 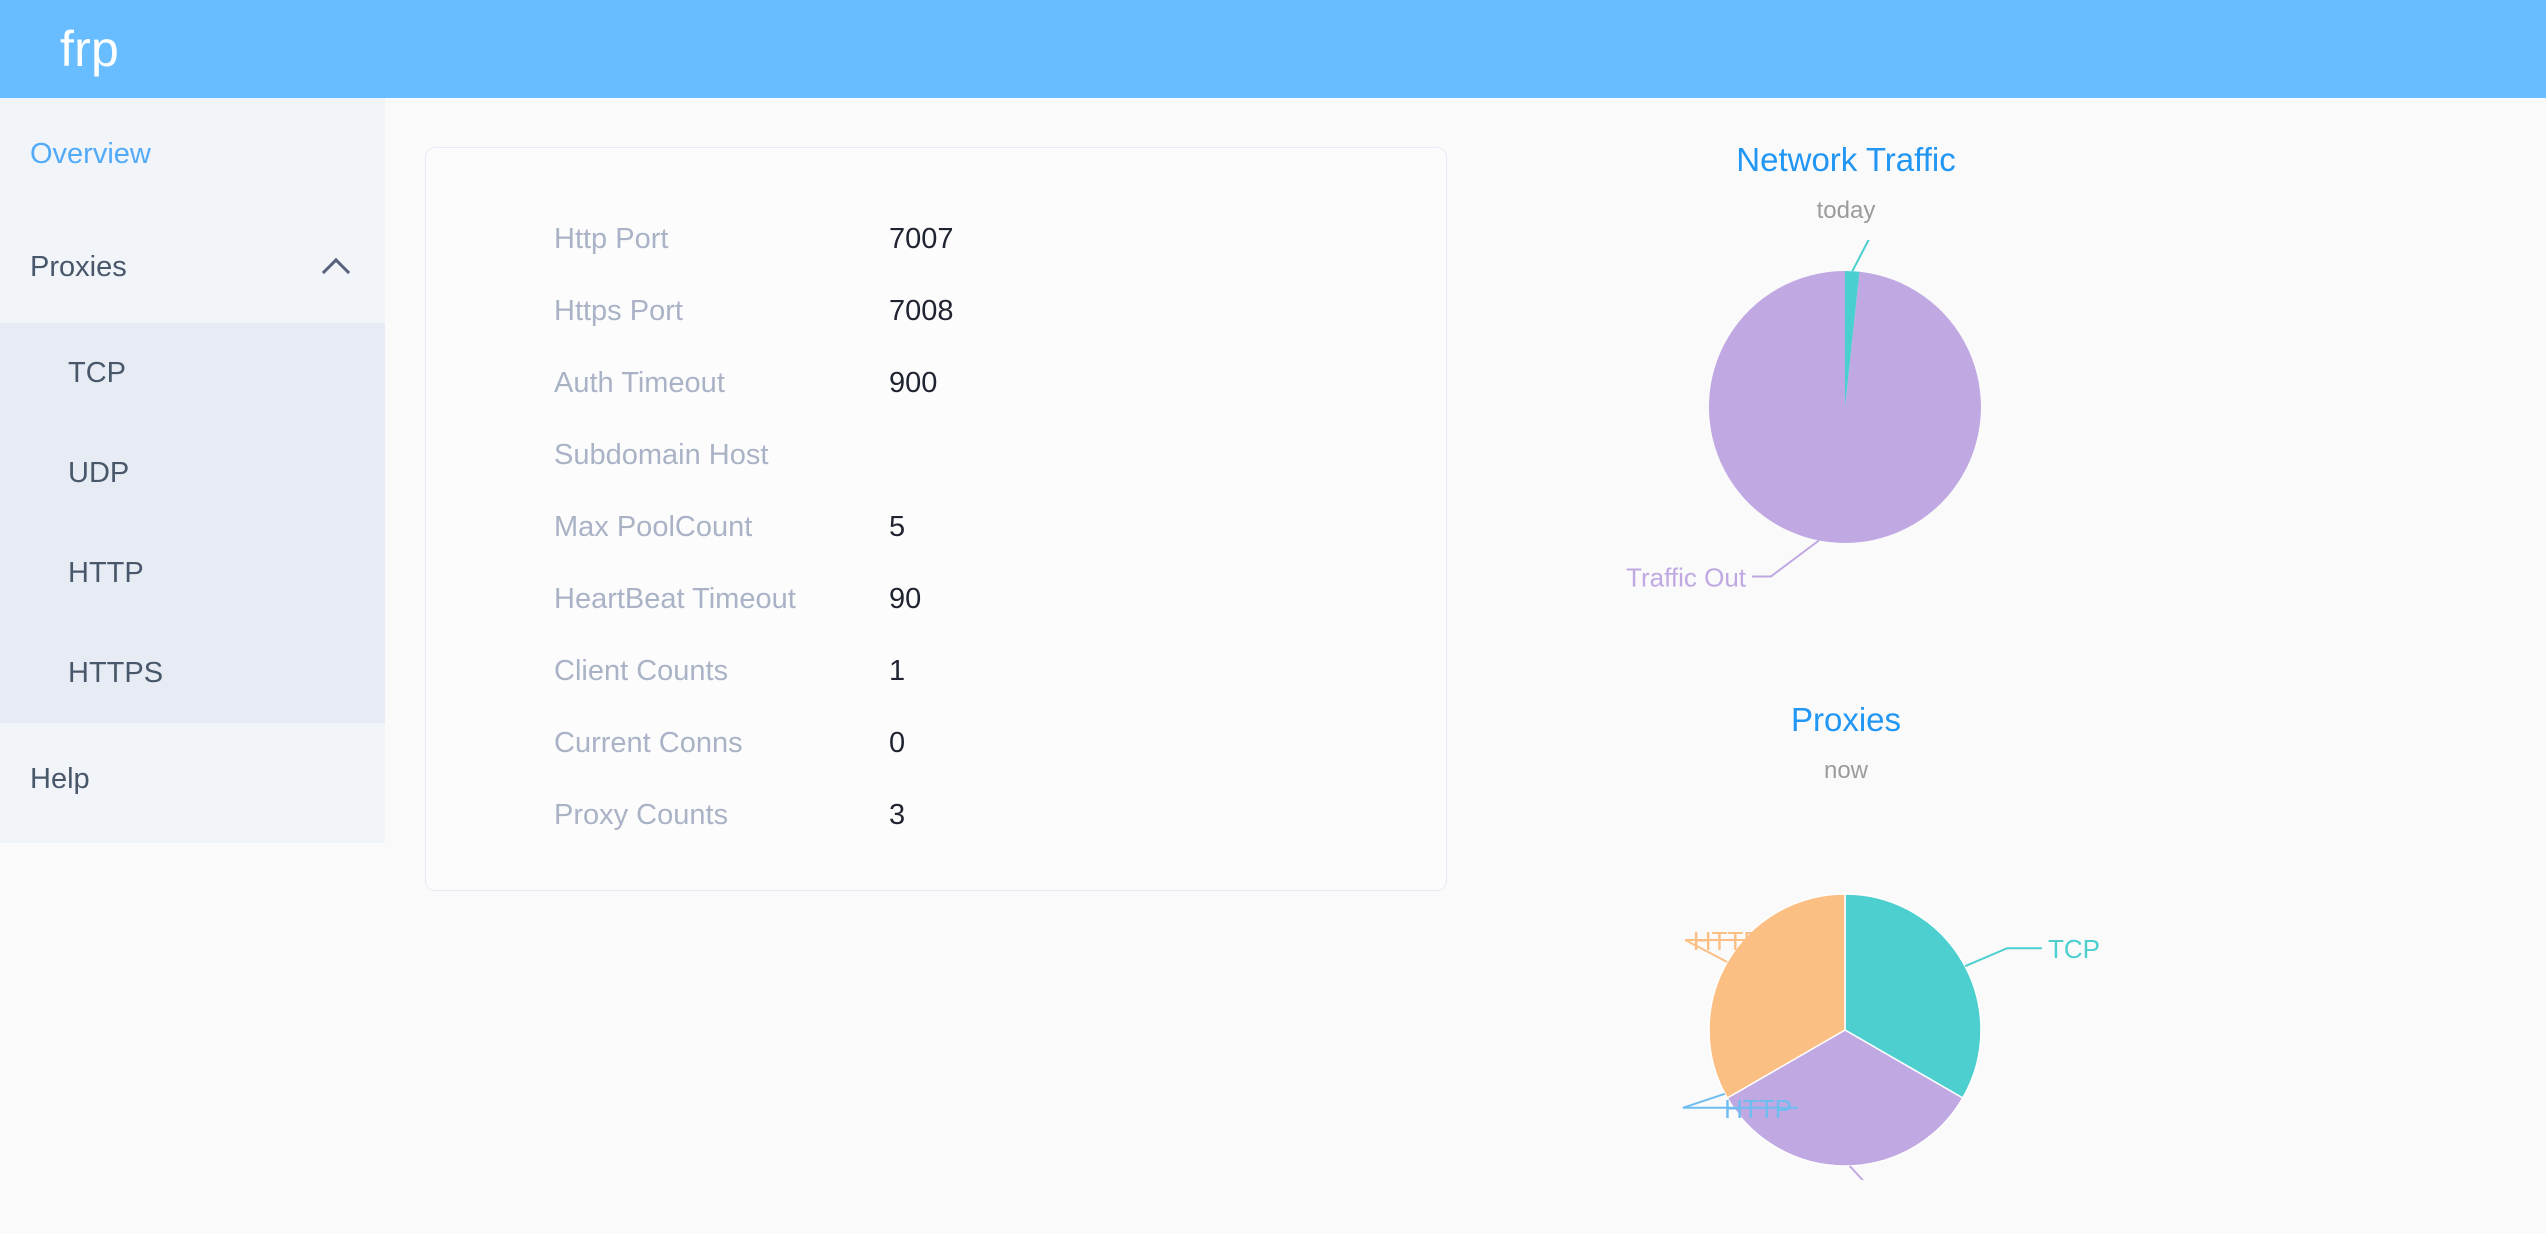 What do you see at coordinates (192, 573) in the screenshot?
I see `sidebar-item-http: HTTP` at bounding box center [192, 573].